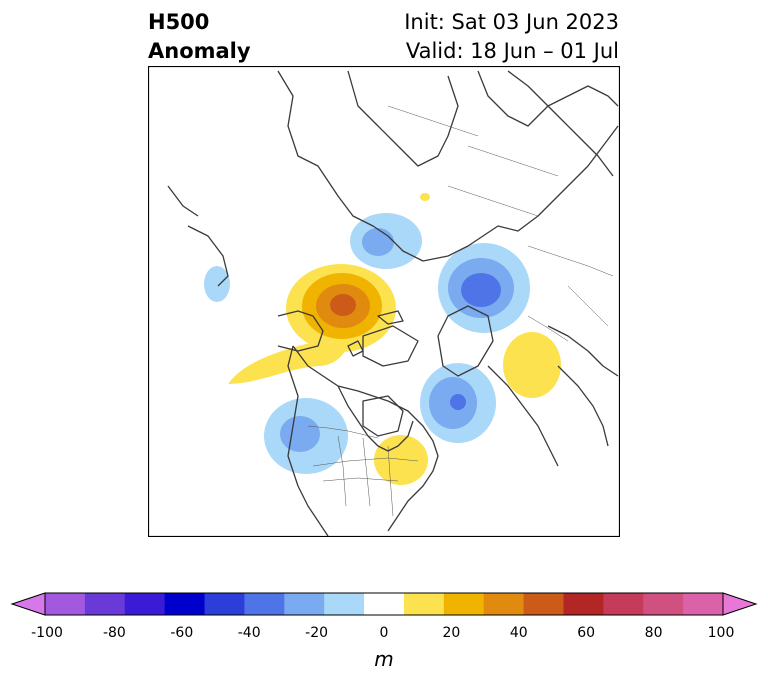 The image size is (768, 684). What do you see at coordinates (481, 290) in the screenshot?
I see `anomaly-siberia-dark` at bounding box center [481, 290].